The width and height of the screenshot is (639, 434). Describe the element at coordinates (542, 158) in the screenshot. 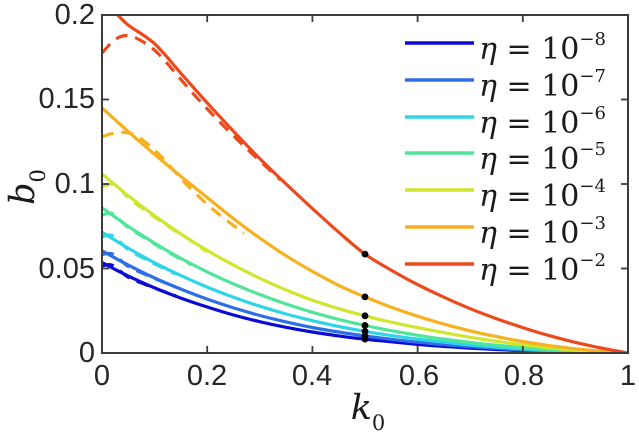

I see `legend-item-eta-1e-5: η = 10−5` at that location.